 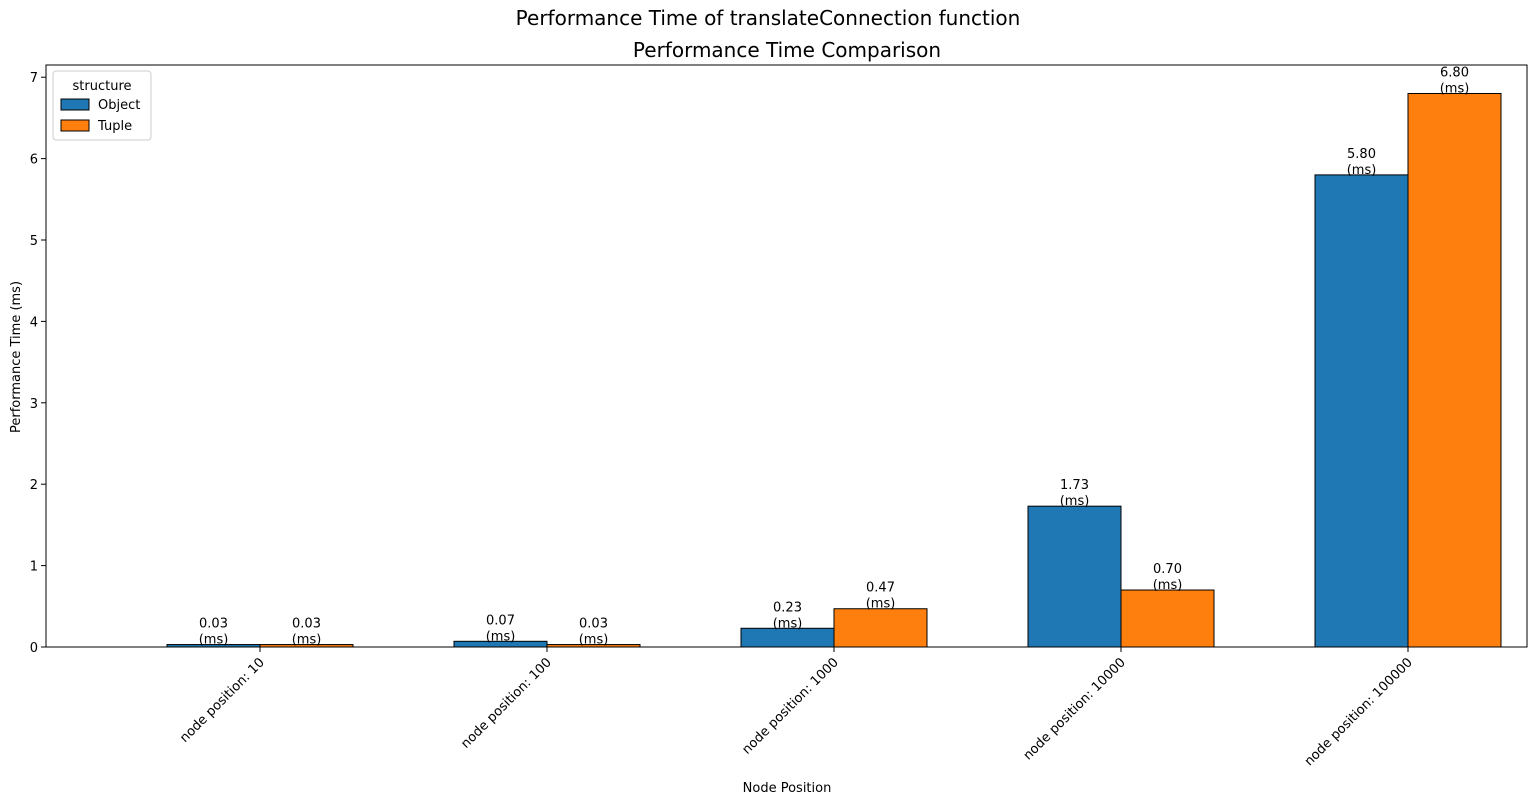 What do you see at coordinates (1455, 80) in the screenshot?
I see `bar-value-label: 6.80 (ms)` at bounding box center [1455, 80].